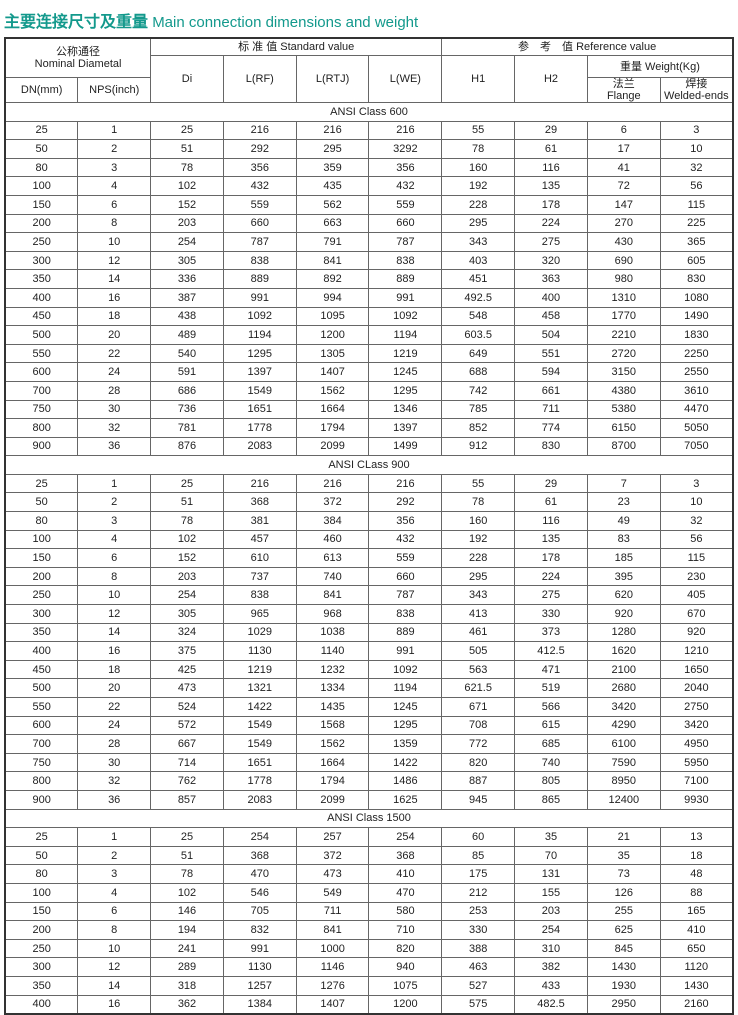  What do you see at coordinates (551, 297) in the screenshot?
I see `table-cell: 400` at bounding box center [551, 297].